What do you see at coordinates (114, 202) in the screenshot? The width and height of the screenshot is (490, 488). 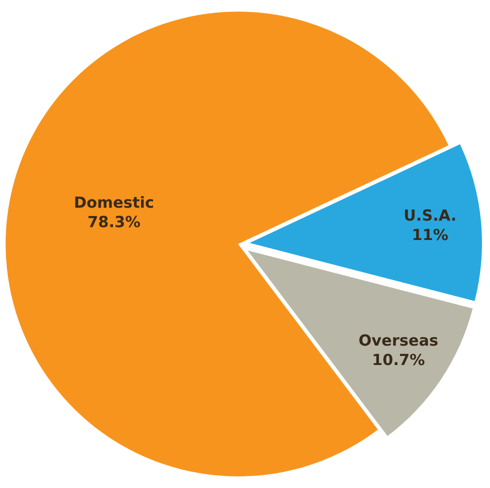 I see `slice-label: Domestic` at bounding box center [114, 202].